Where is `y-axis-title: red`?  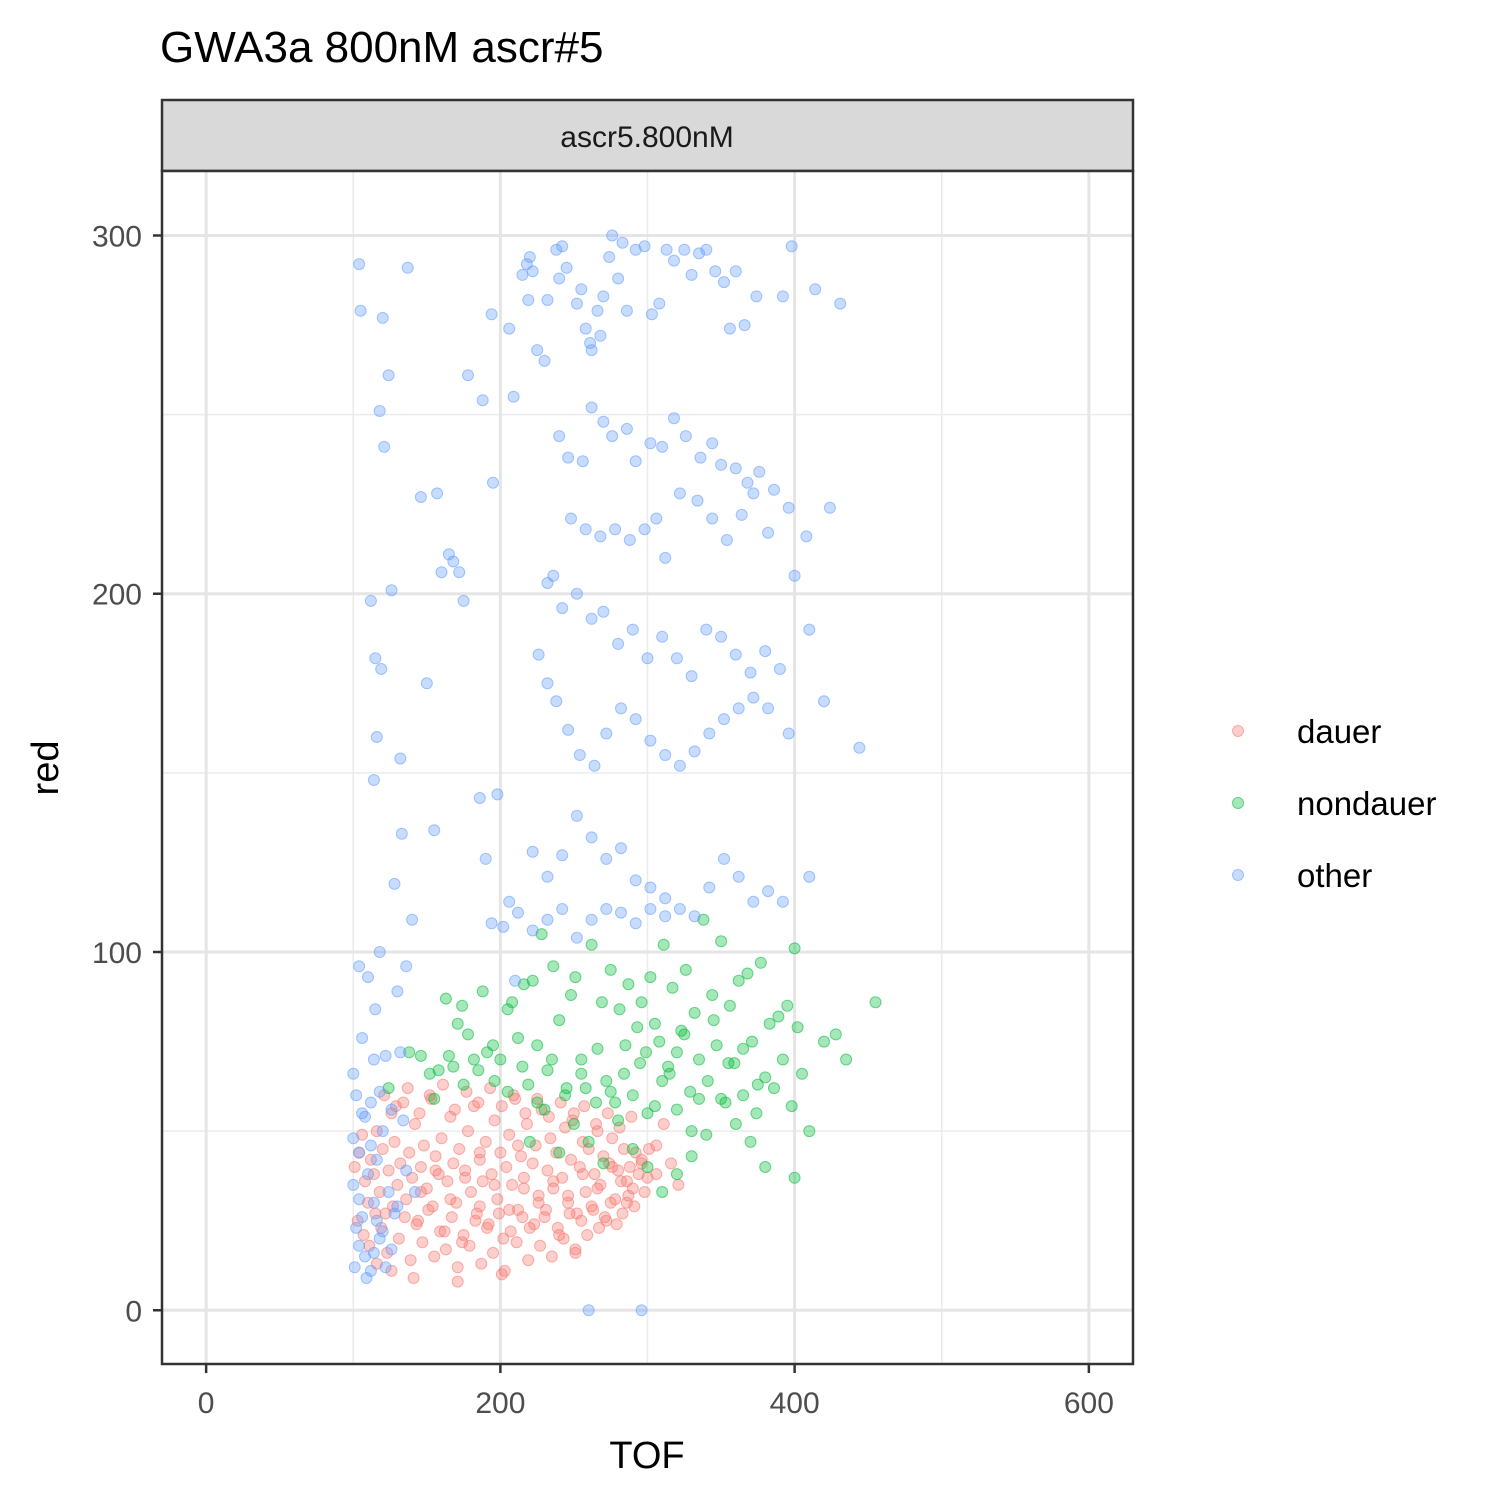
y-axis-title: red is located at coordinates (46, 768).